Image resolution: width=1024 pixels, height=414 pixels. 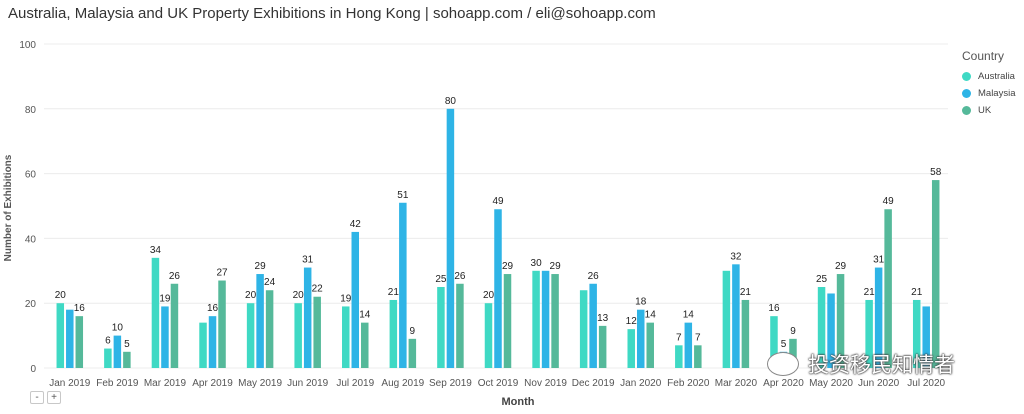 What do you see at coordinates (641, 383) in the screenshot?
I see `x-tick-label: Jan 2020` at bounding box center [641, 383].